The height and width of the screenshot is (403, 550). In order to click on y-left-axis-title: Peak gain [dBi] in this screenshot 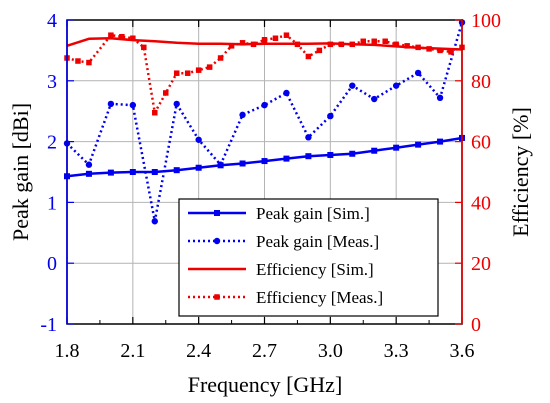, I will do `click(20, 172)`.